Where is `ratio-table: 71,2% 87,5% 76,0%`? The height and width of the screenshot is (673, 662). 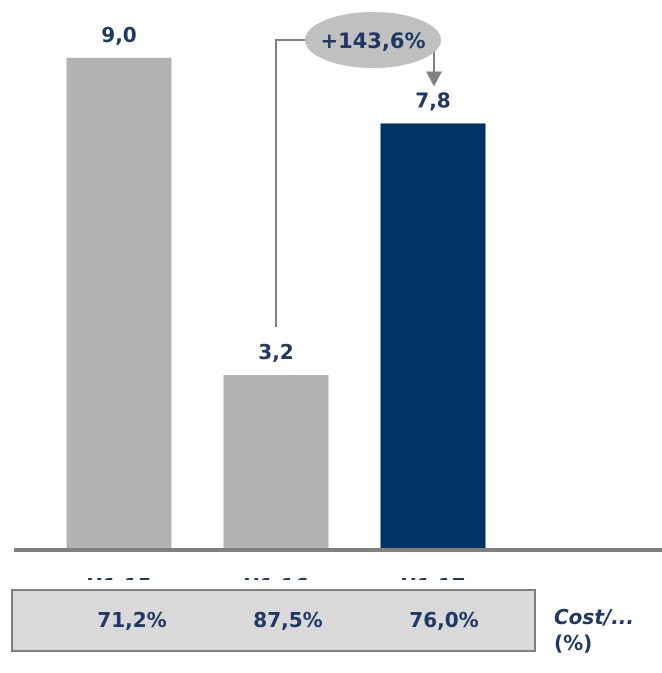 ratio-table: 71,2% 87,5% 76,0% is located at coordinates (273, 620).